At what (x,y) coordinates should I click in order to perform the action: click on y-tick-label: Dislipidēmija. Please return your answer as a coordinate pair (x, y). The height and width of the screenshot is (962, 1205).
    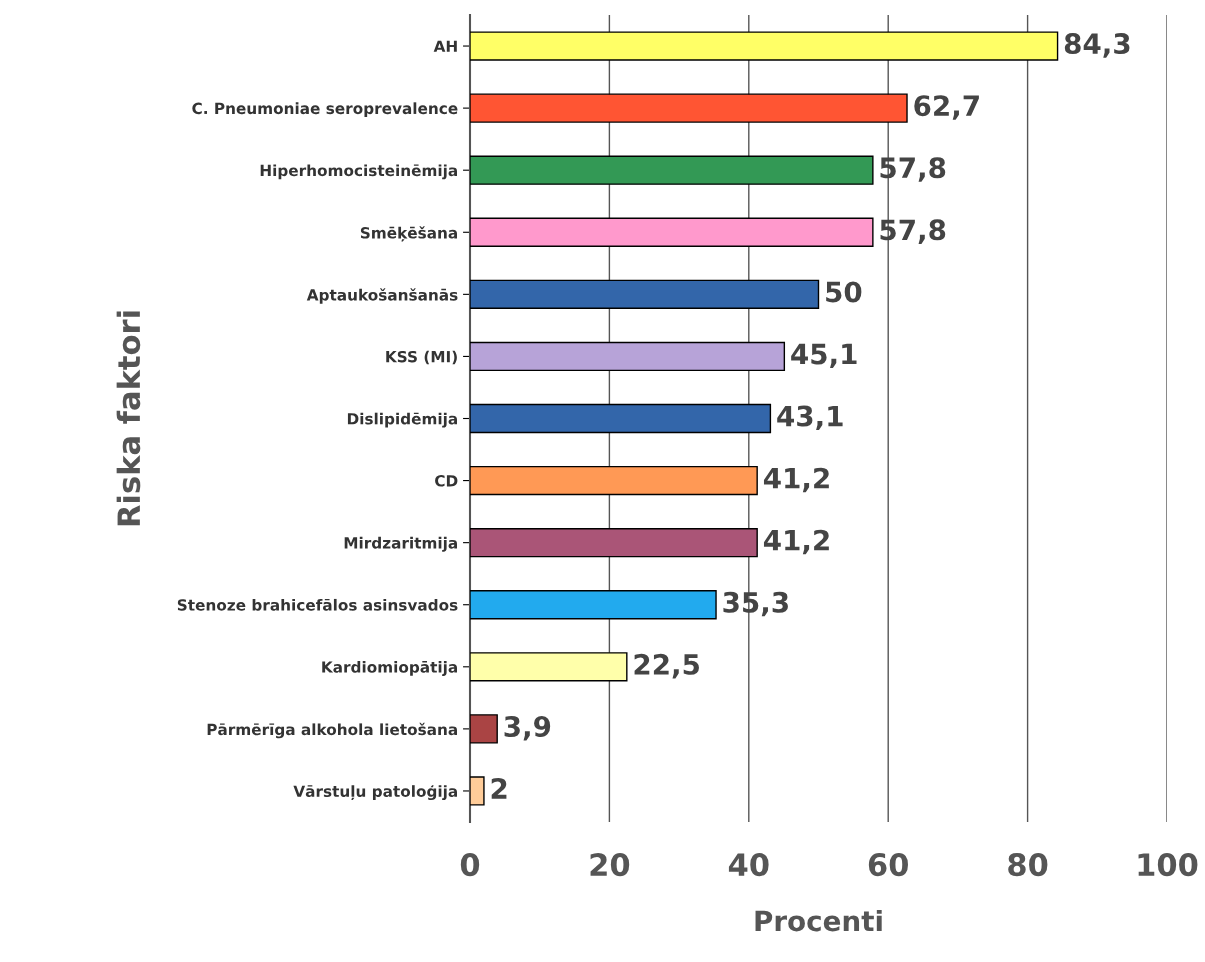
    Looking at the image, I should click on (402, 420).